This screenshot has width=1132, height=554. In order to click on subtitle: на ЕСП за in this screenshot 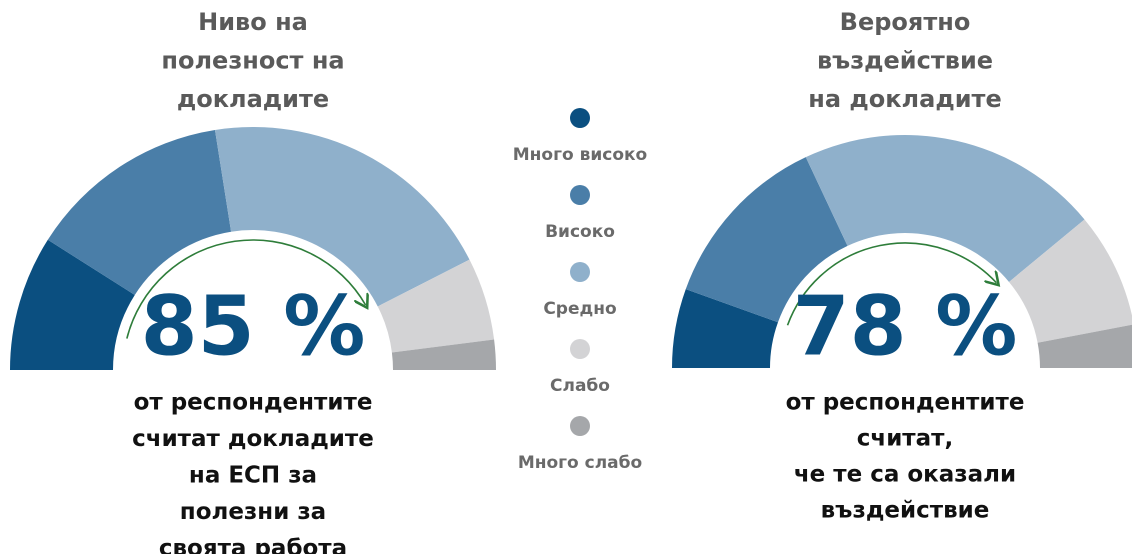, I will do `click(253, 476)`.